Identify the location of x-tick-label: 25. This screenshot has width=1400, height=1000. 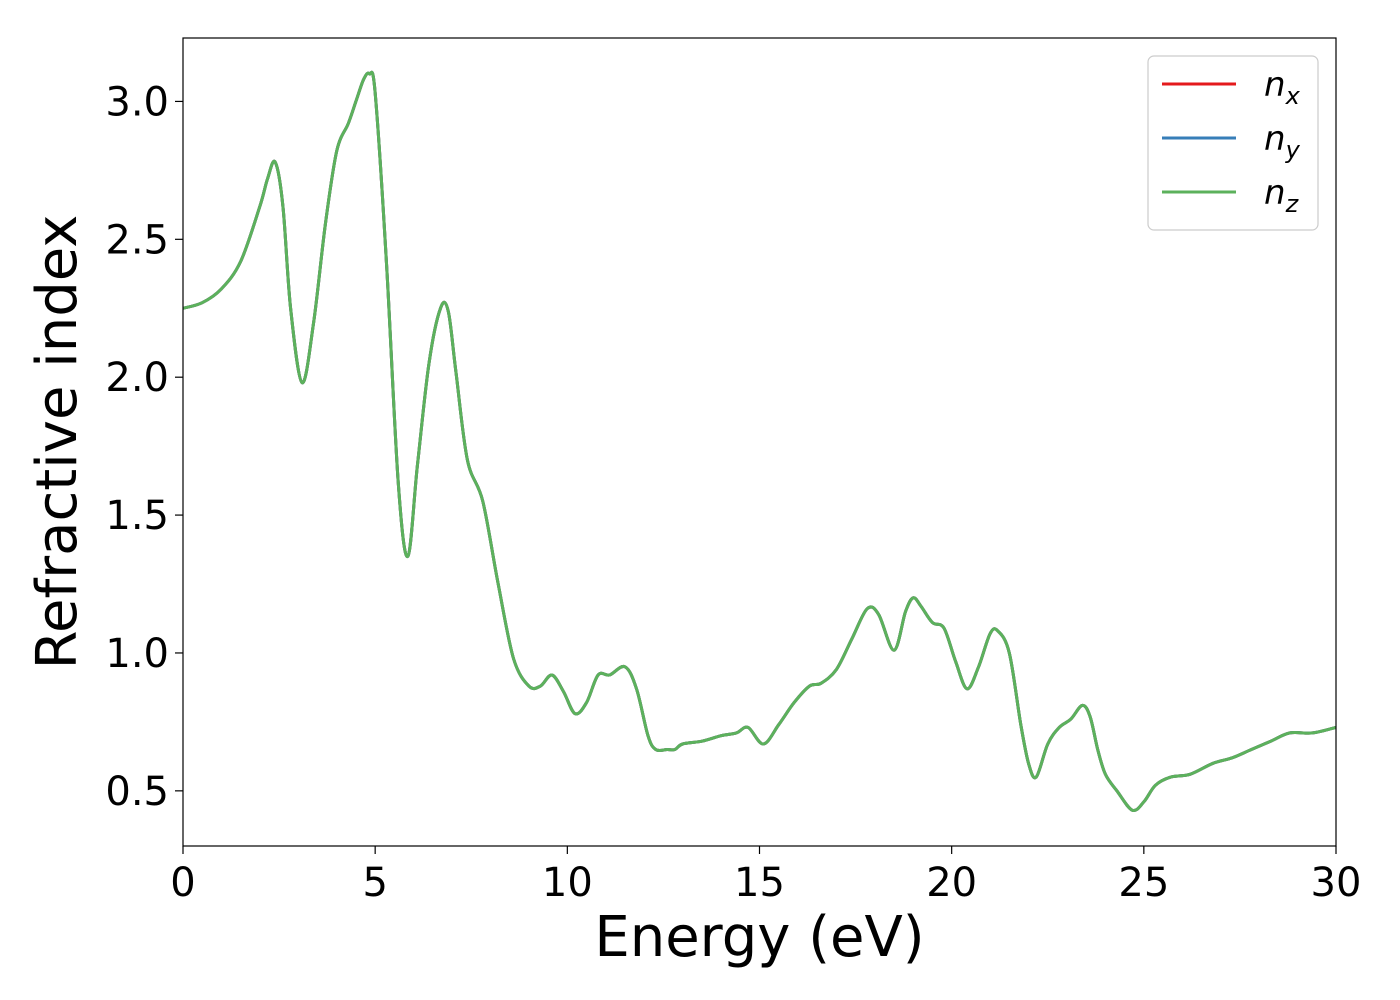
(1143, 883).